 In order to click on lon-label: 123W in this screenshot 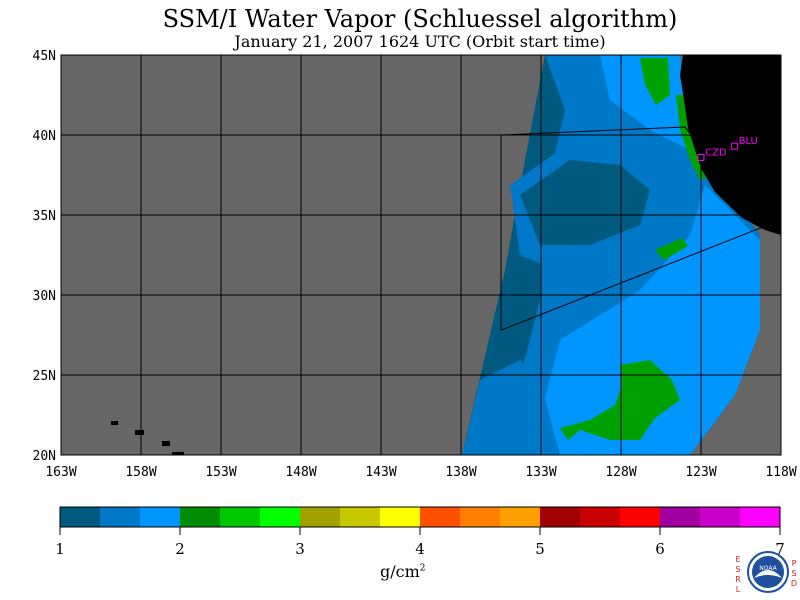, I will do `click(700, 472)`.